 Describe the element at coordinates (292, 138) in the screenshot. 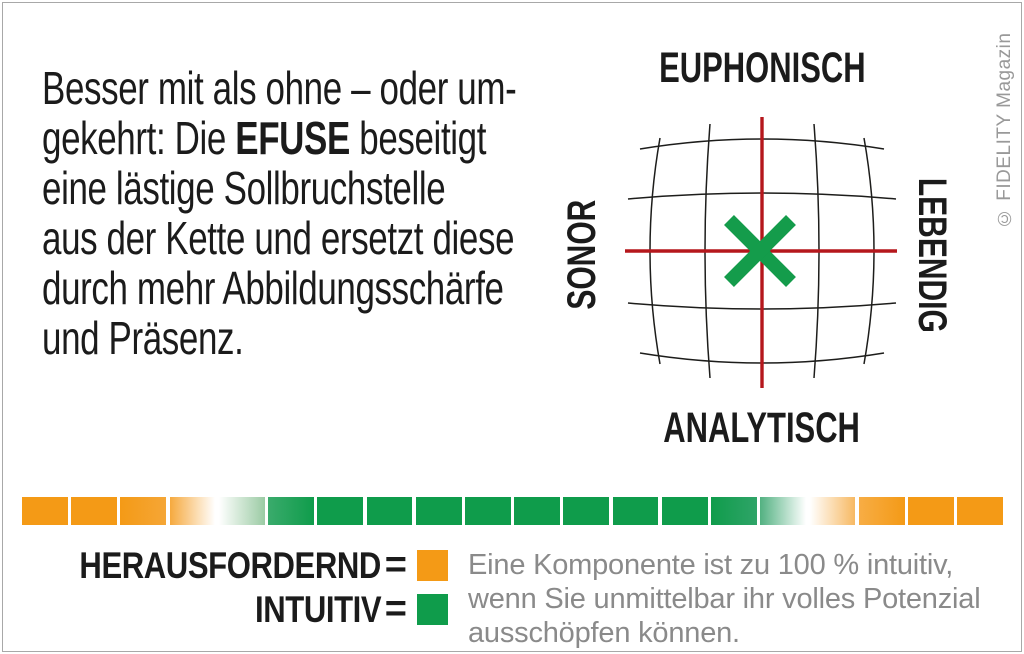

I see `product-name: EFUSE` at that location.